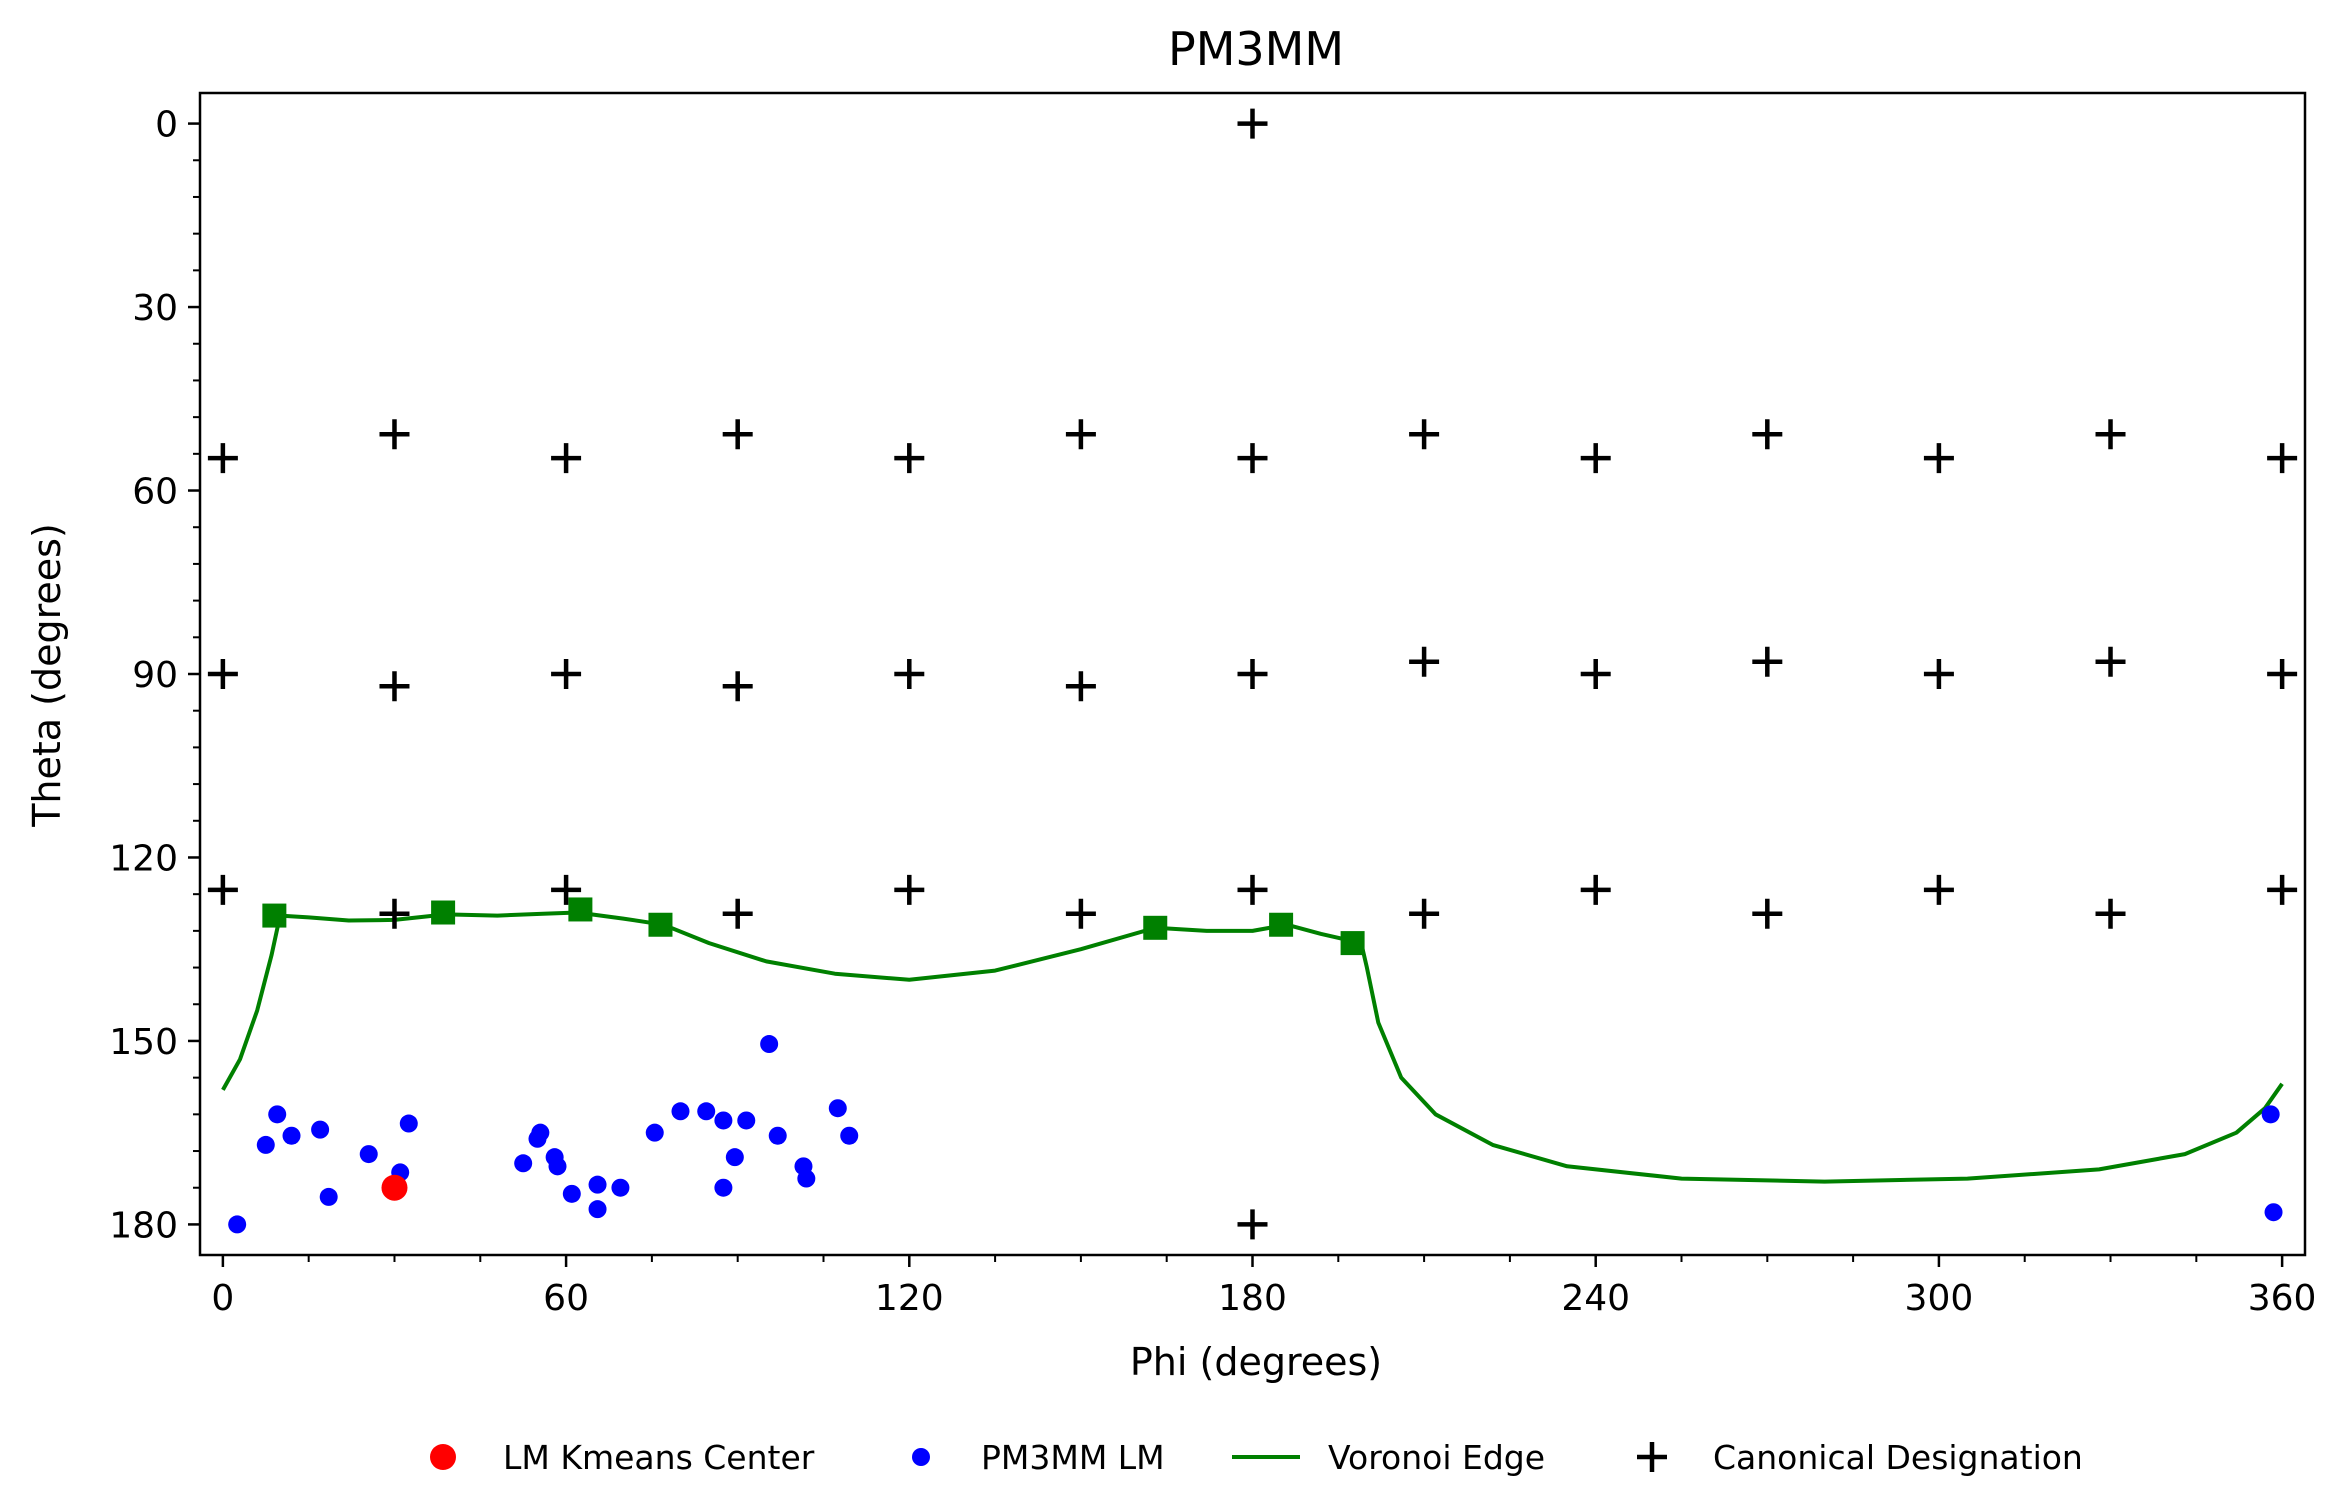 The image size is (2331, 1510). Describe the element at coordinates (1595, 1298) in the screenshot. I see `x-tick-label: 240` at that location.